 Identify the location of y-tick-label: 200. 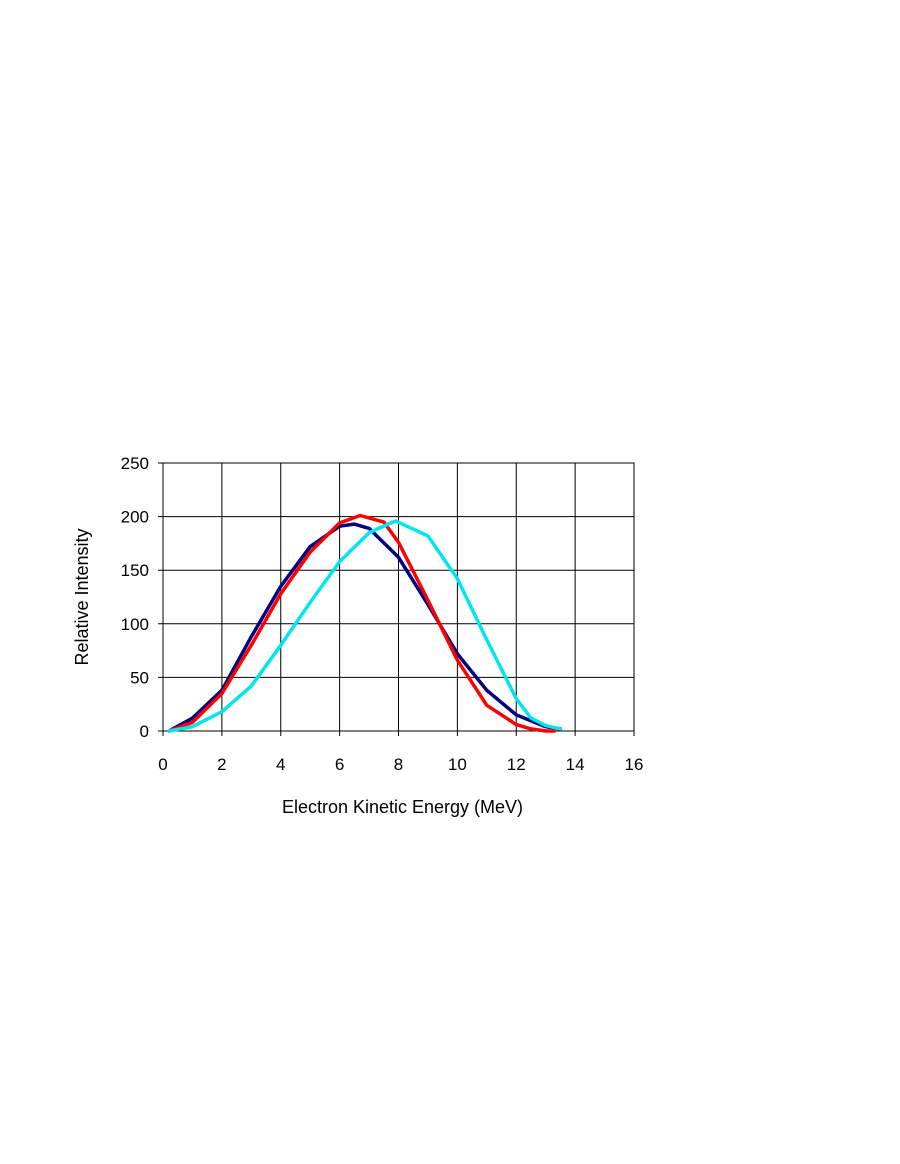
(135, 517).